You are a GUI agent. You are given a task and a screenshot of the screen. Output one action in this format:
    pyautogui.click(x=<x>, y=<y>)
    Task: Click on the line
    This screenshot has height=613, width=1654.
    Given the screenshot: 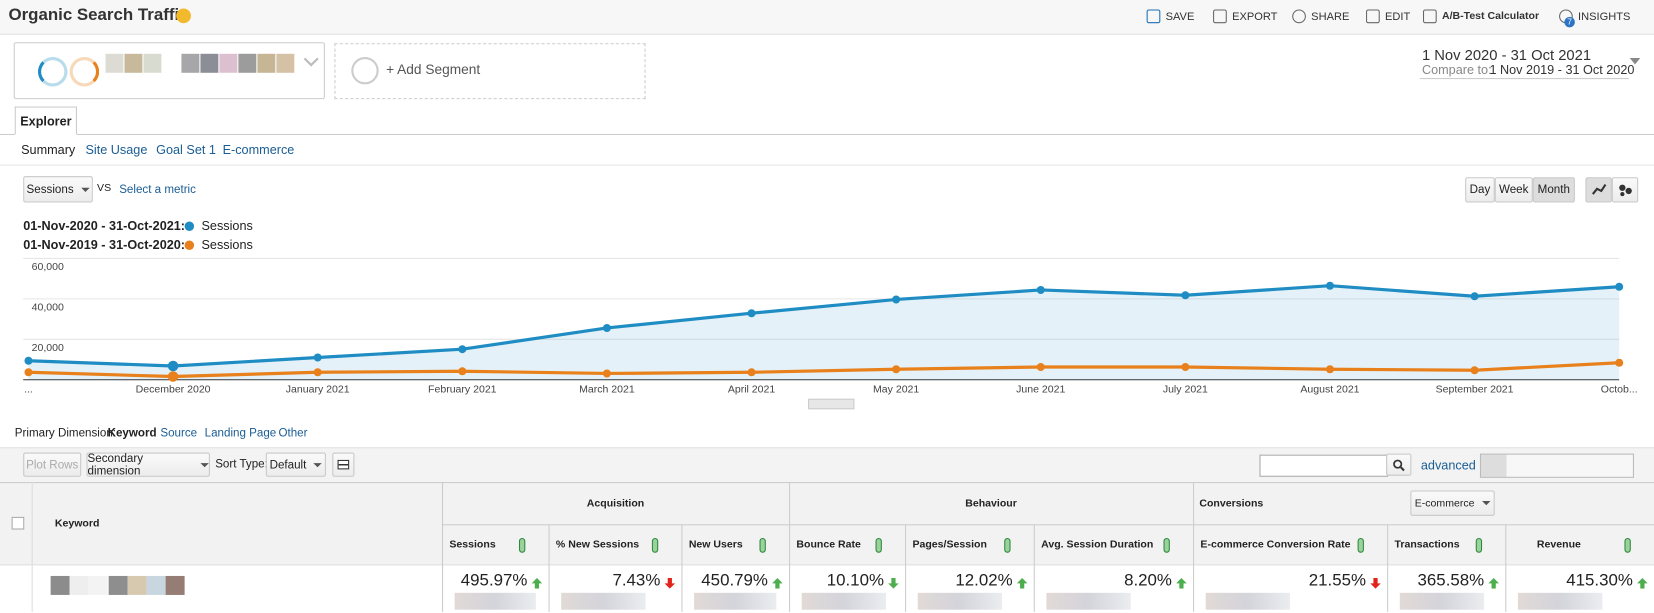 What is the action you would take?
    pyautogui.click(x=824, y=326)
    